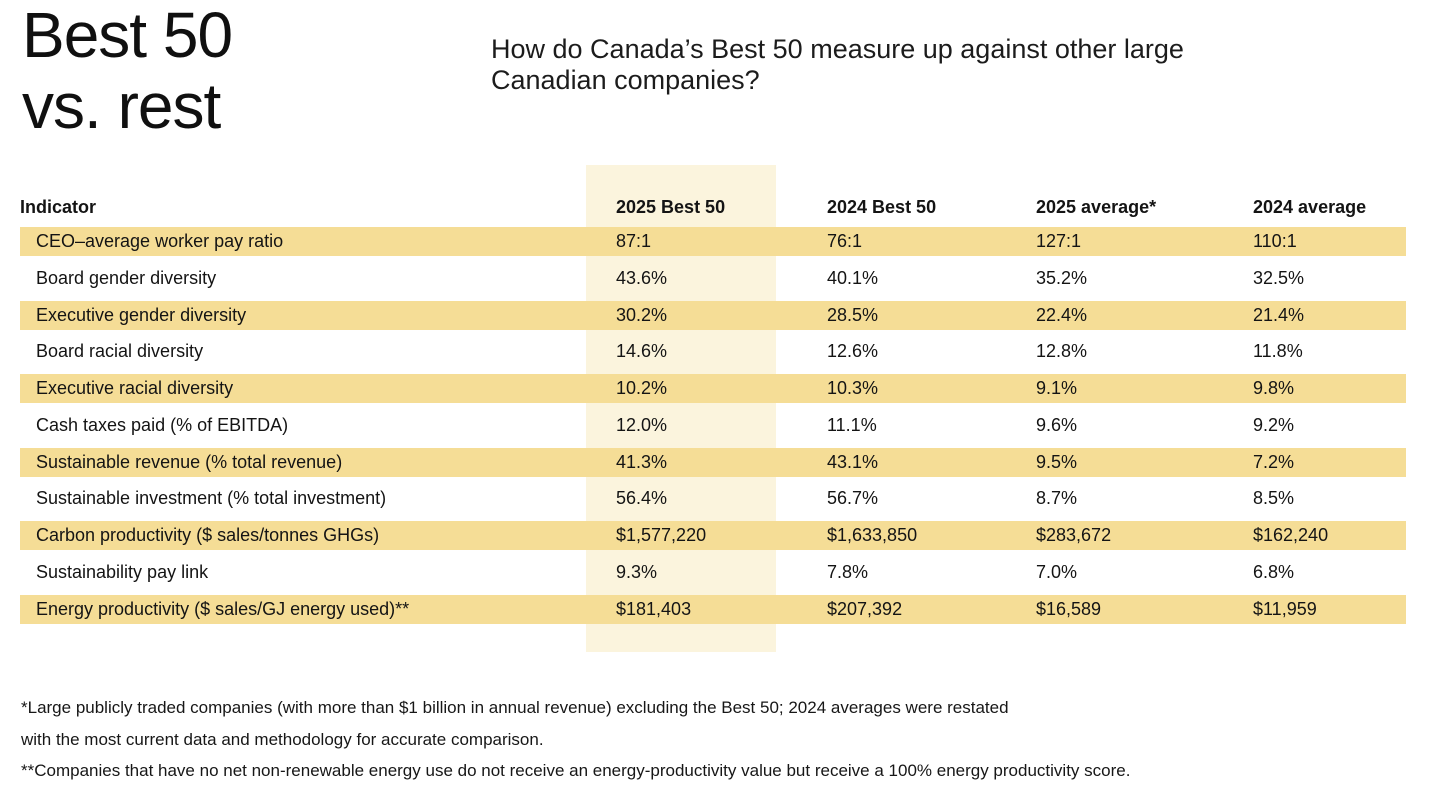 This screenshot has height=804, width=1430. I want to click on value-cell: 30.2%, so click(642, 314).